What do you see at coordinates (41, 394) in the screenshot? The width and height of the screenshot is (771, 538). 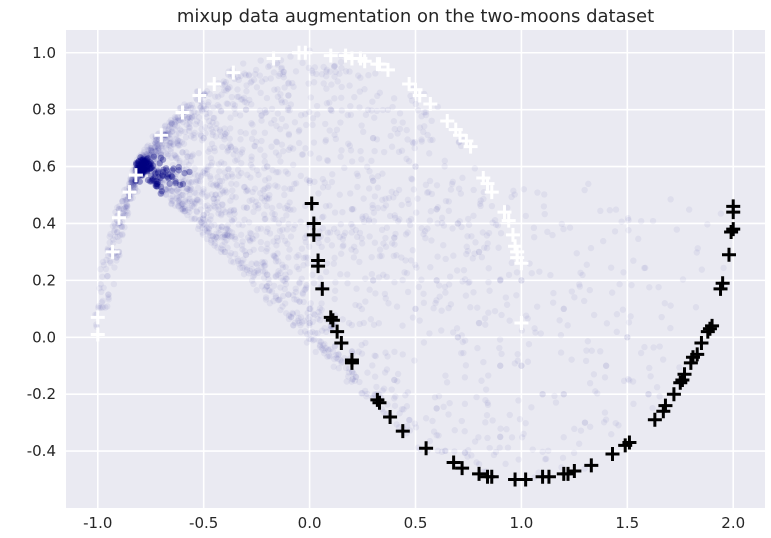 I see `y-tick-label: -0.2` at bounding box center [41, 394].